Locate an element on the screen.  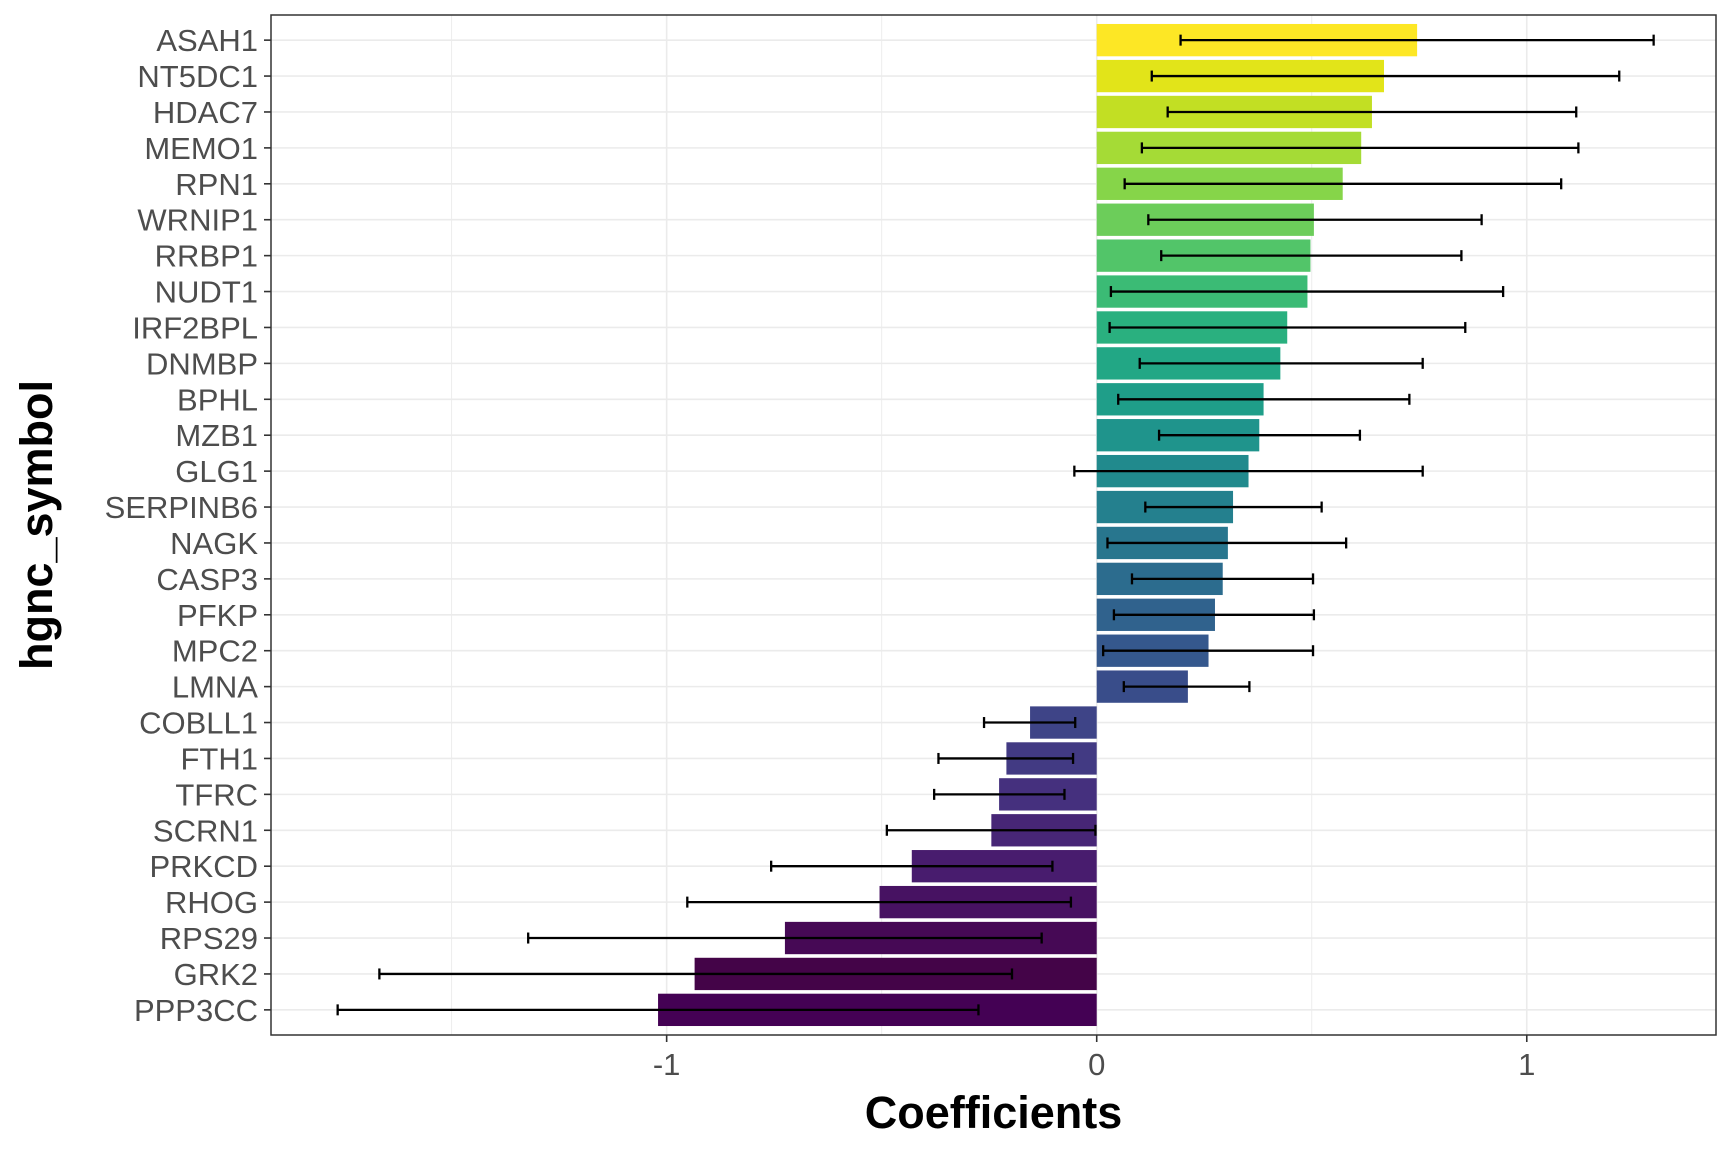
error-bar-nt5dc1 is located at coordinates (1385, 76).